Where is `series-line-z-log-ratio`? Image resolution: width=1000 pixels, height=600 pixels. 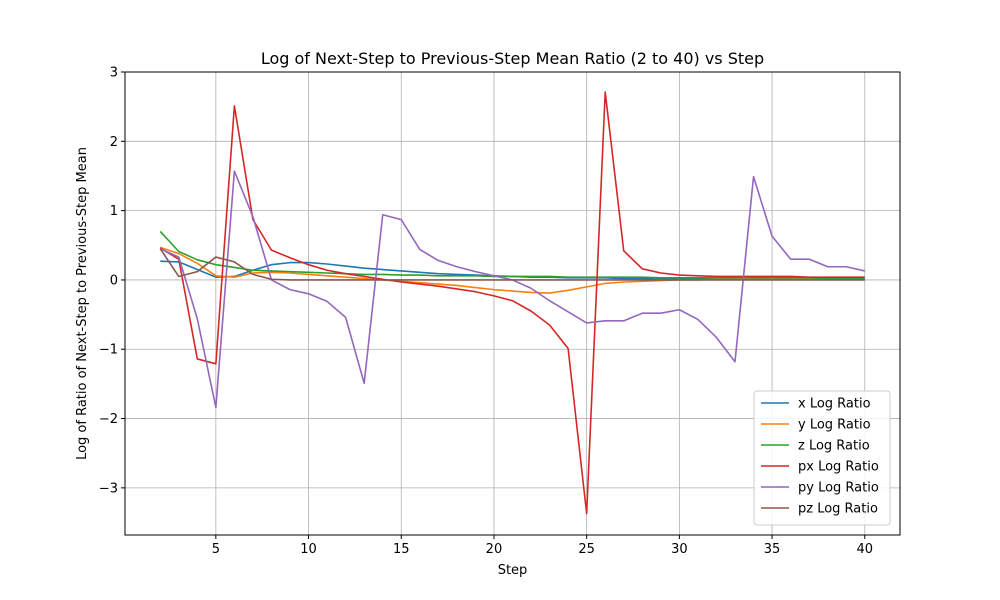 series-line-z-log-ratio is located at coordinates (512, 255).